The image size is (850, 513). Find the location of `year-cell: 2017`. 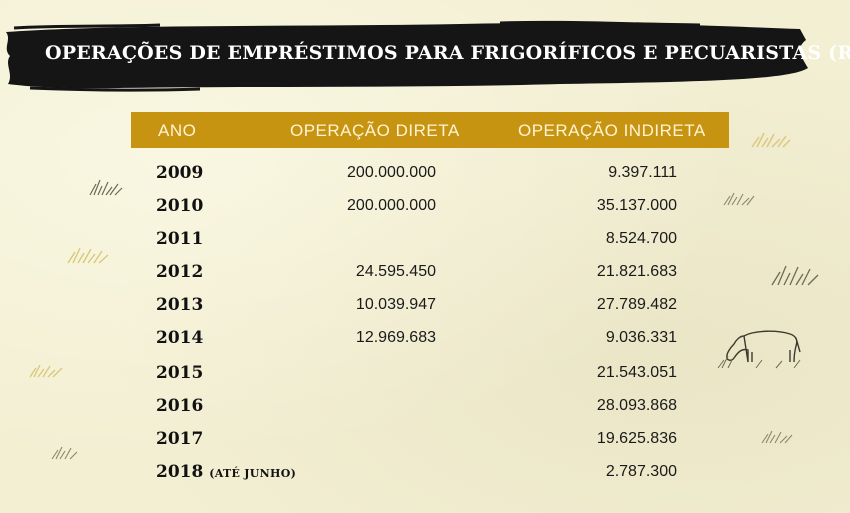

year-cell: 2017 is located at coordinates (180, 439).